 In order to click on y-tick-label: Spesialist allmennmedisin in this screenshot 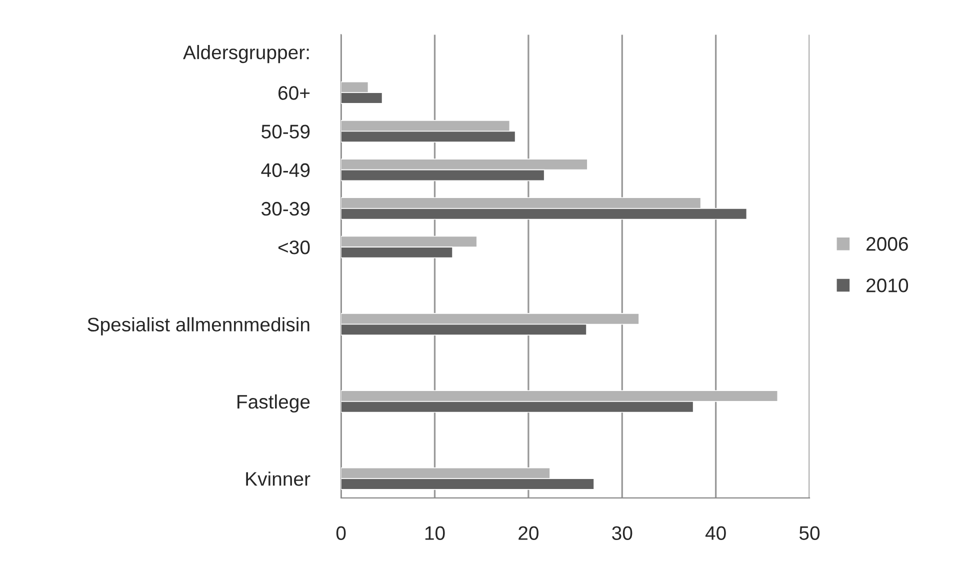, I will do `click(199, 326)`.